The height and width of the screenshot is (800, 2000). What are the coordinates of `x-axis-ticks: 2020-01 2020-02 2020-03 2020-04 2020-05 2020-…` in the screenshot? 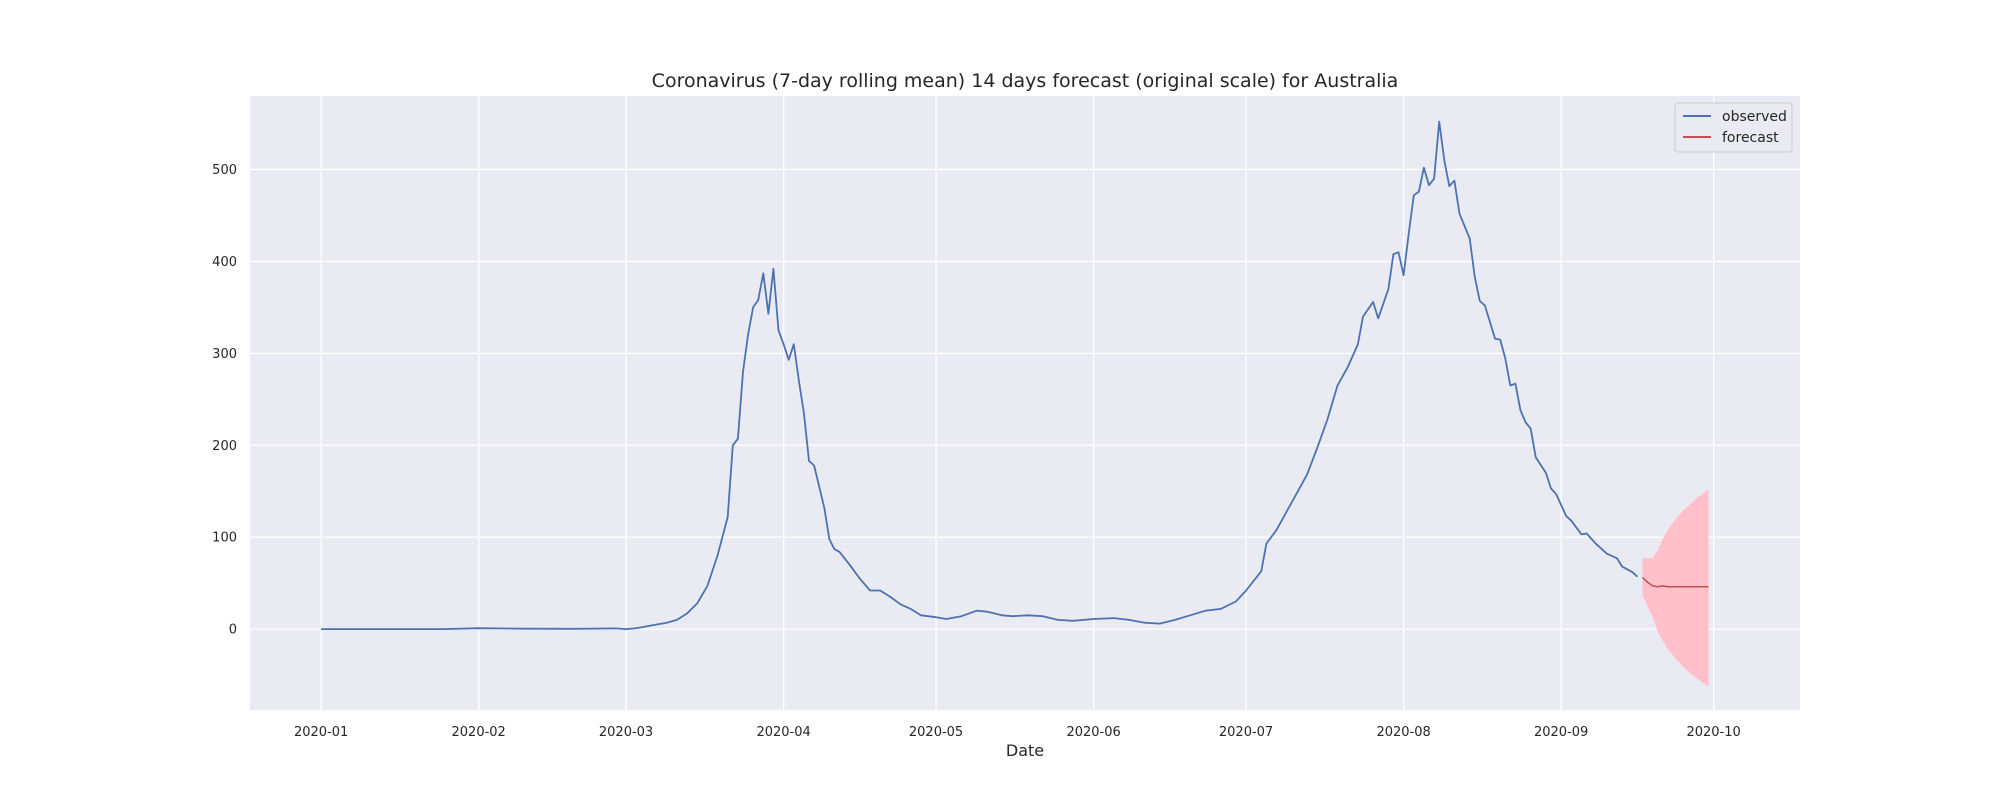 It's located at (1017, 732).